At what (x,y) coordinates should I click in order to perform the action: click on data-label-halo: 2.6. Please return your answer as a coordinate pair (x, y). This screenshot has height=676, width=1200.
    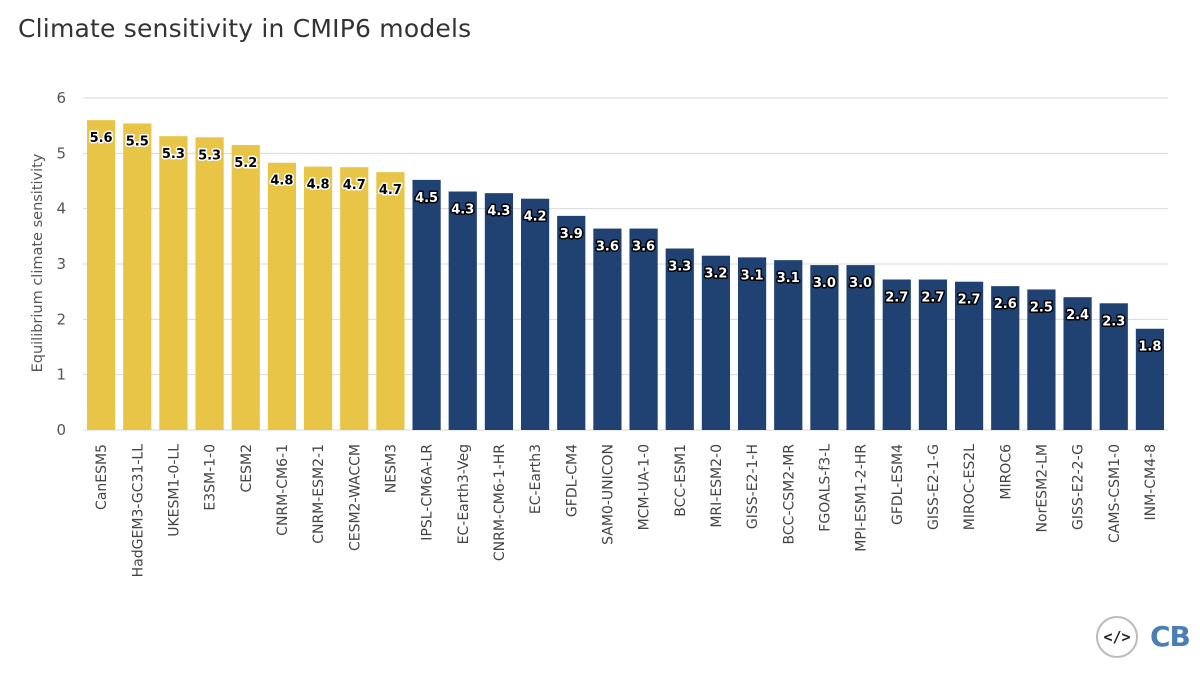
    Looking at the image, I should click on (1005, 304).